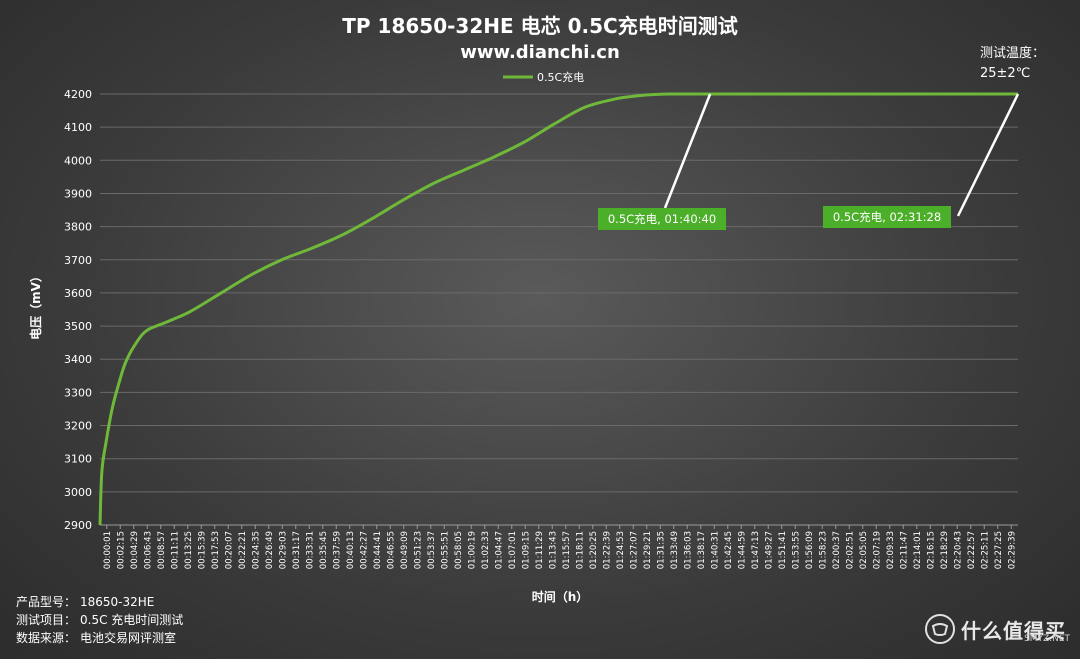 The image size is (1080, 659). I want to click on x-tick-label: 00:15:39, so click(202, 550).